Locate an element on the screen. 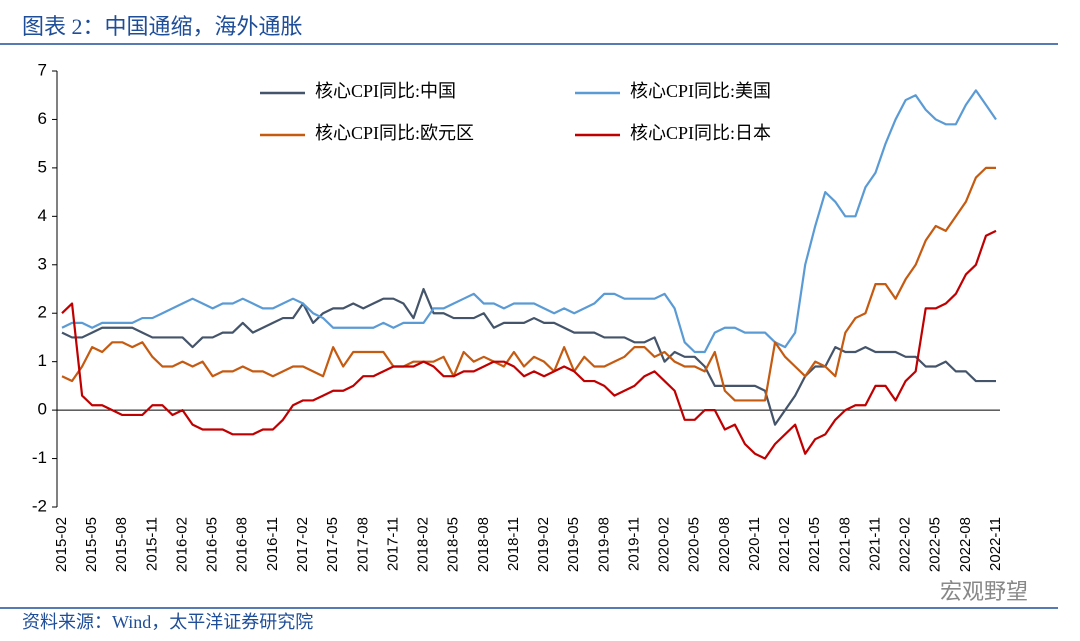 Image resolution: width=1080 pixels, height=641 pixels. y-tick-label: 5 is located at coordinates (42, 166).